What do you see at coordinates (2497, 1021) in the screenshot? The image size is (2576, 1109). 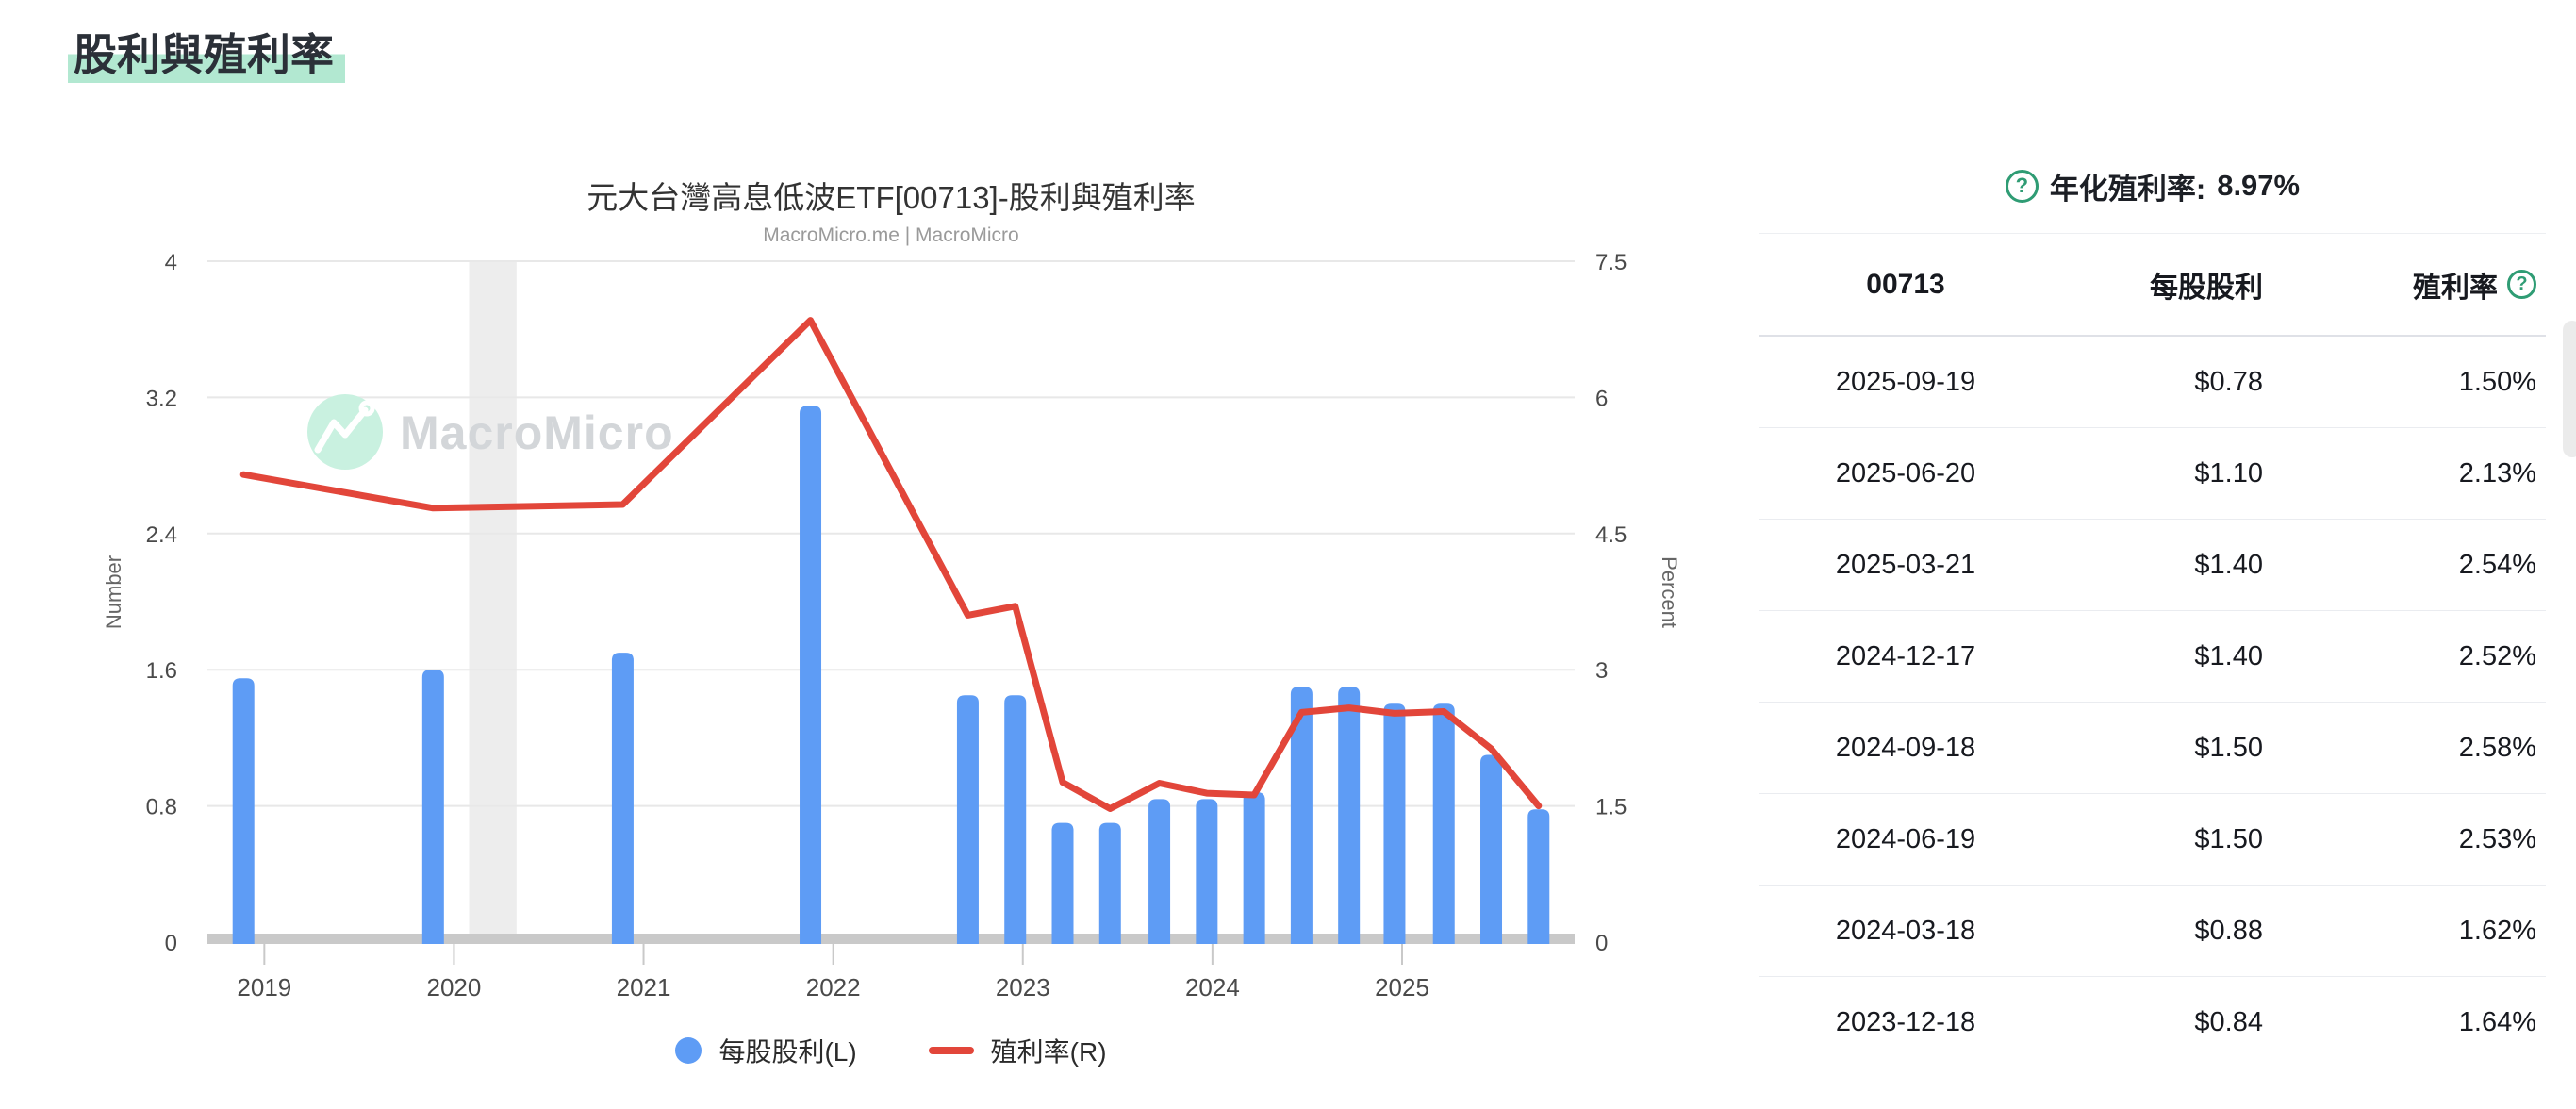 I see `row-yield: 1.64%` at bounding box center [2497, 1021].